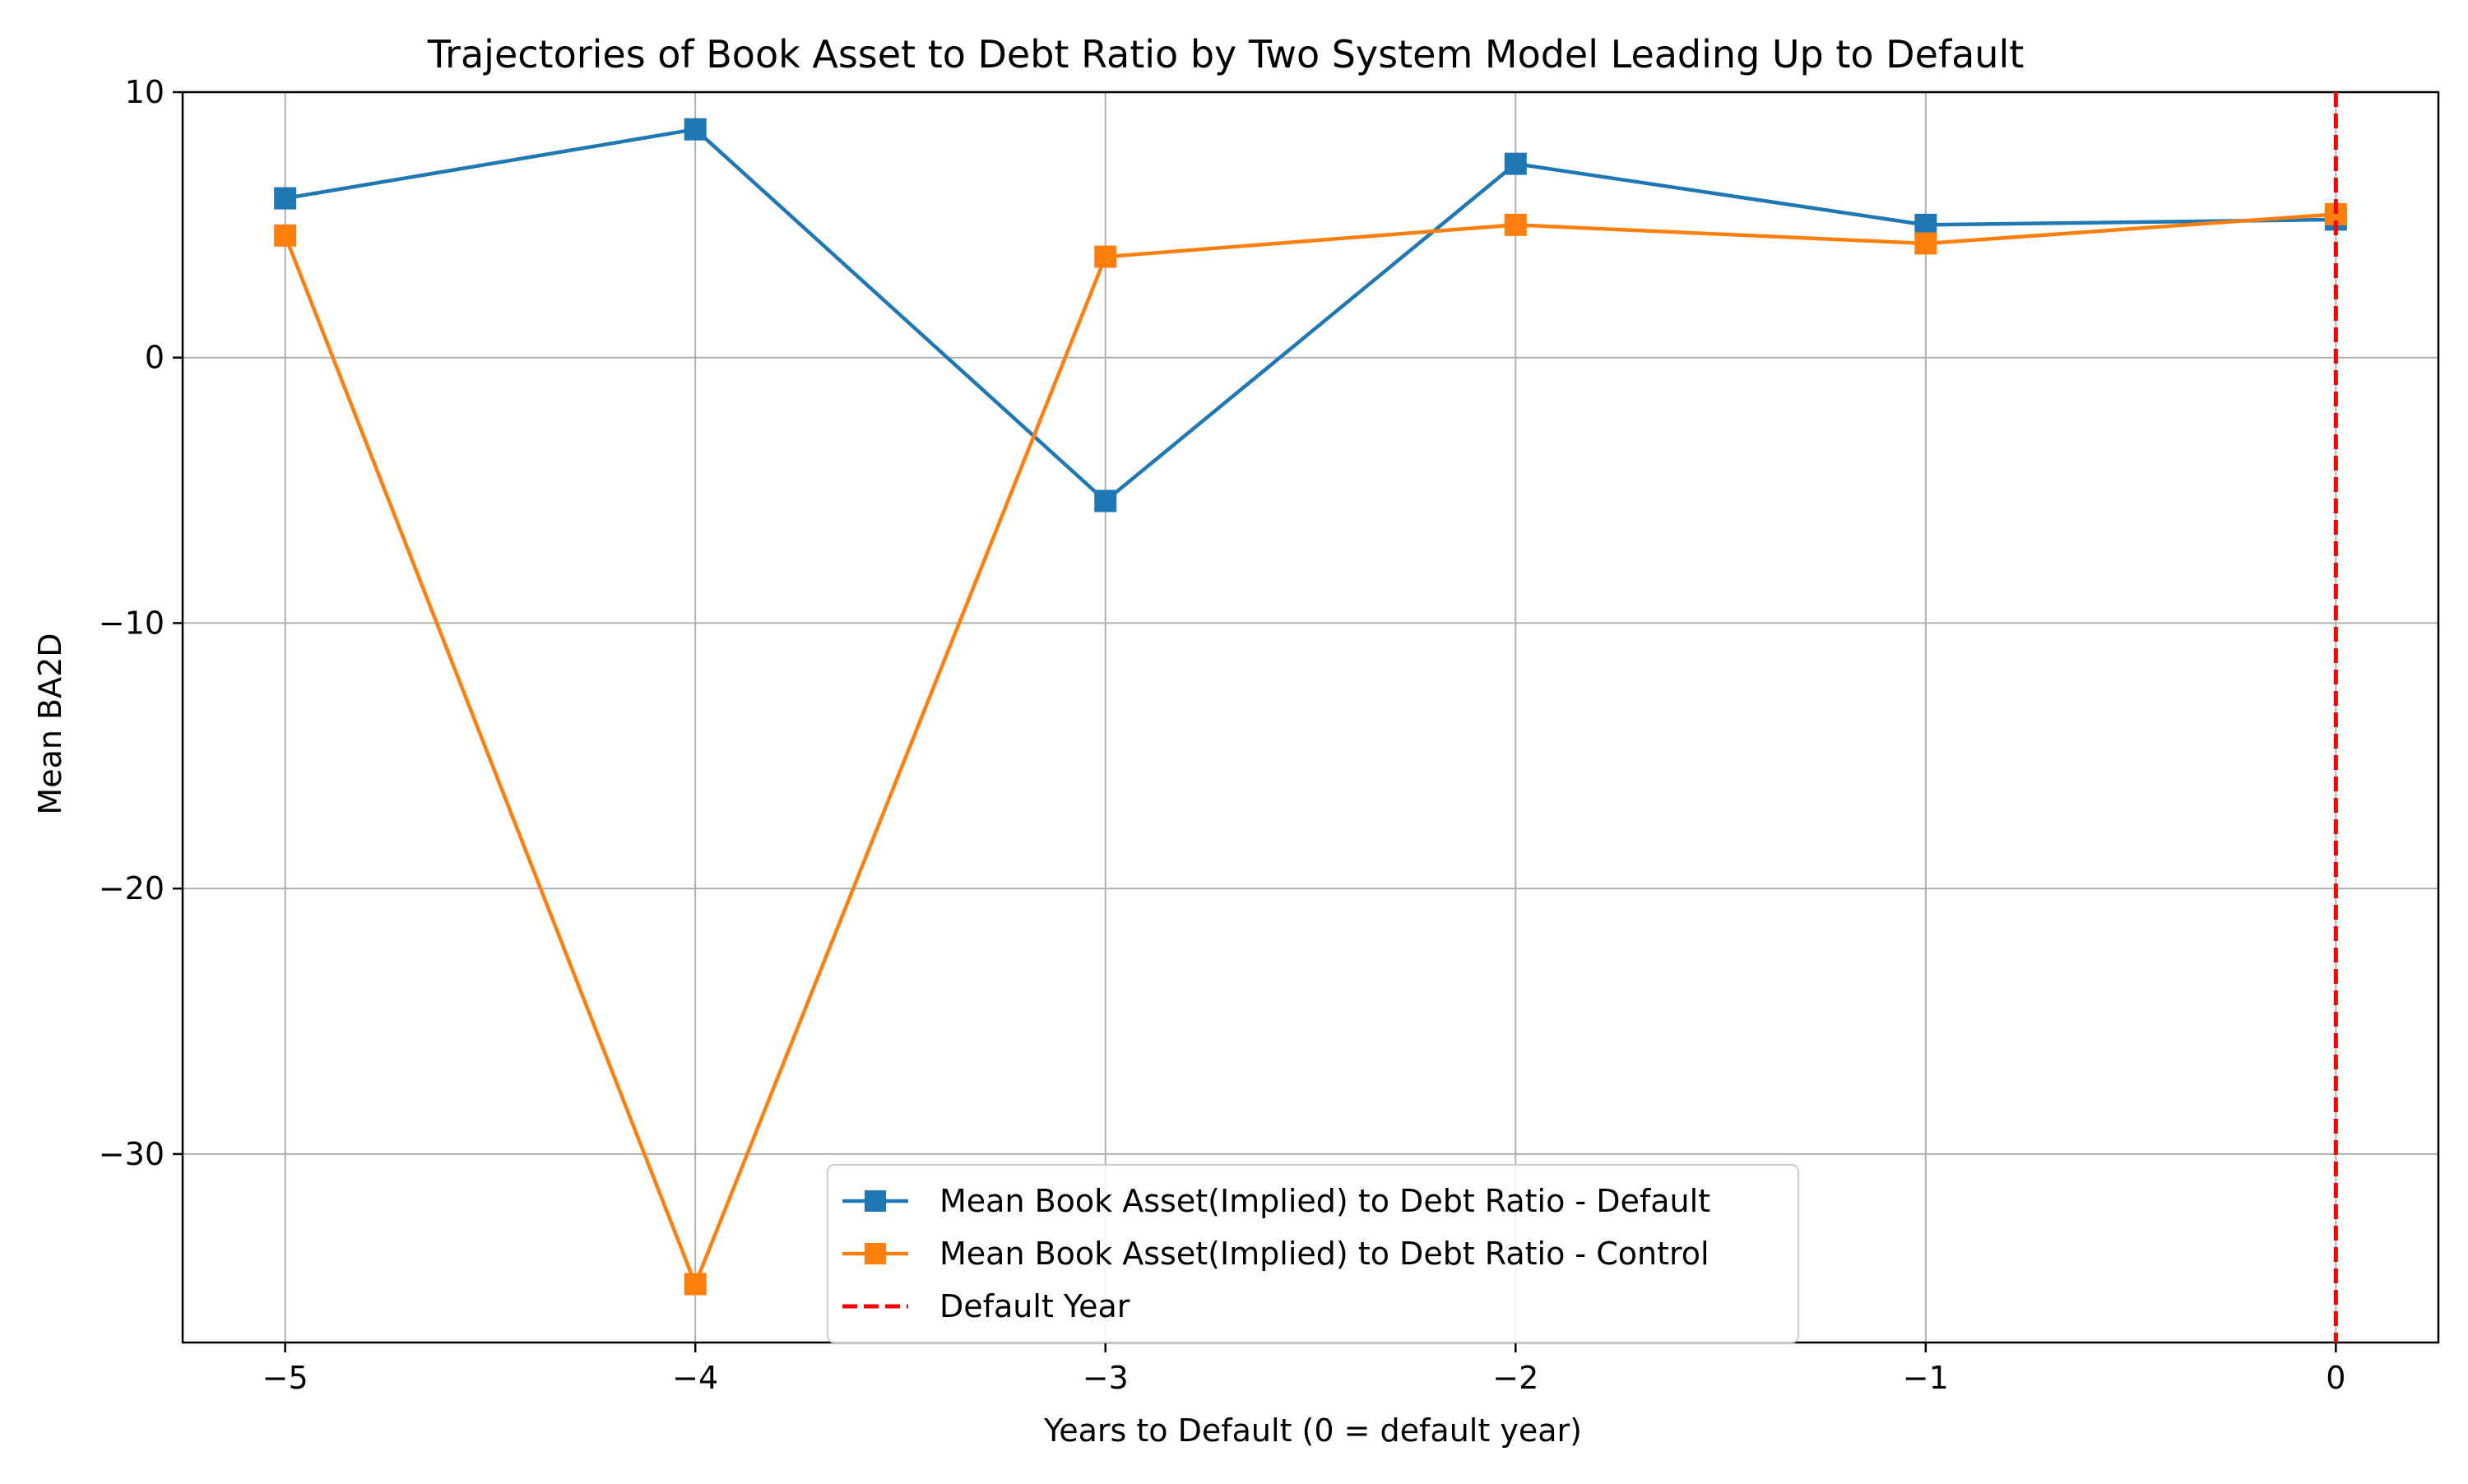  Describe the element at coordinates (1106, 1378) in the screenshot. I see `x-tick-label: −3` at that location.